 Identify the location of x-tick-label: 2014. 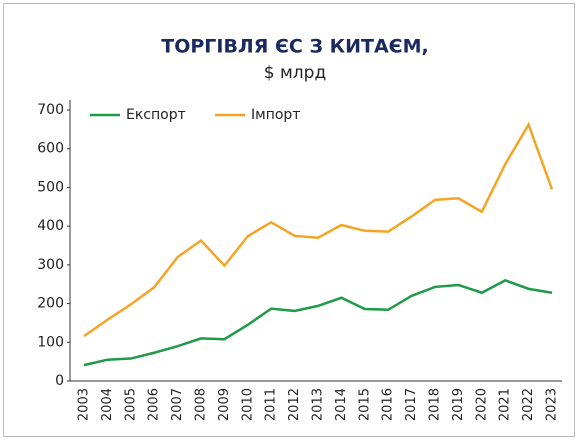
(341, 404).